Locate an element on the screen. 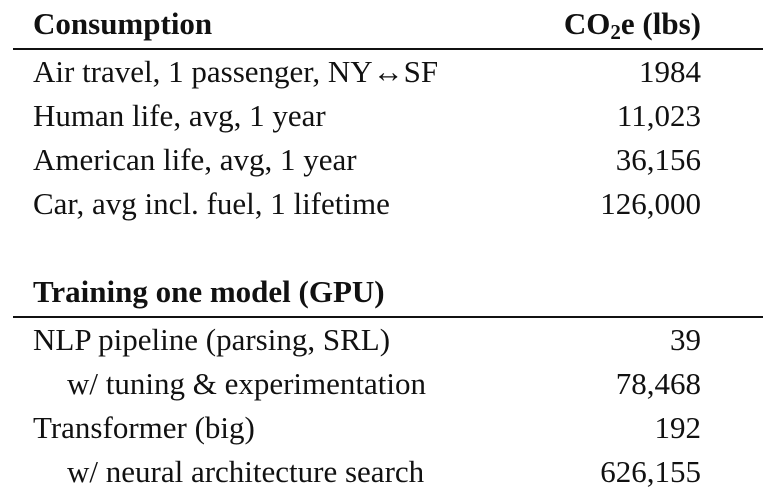 Image resolution: width=768 pixels, height=496 pixels. table-row: Human life, avg, 1 year 11,023 is located at coordinates (388, 116).